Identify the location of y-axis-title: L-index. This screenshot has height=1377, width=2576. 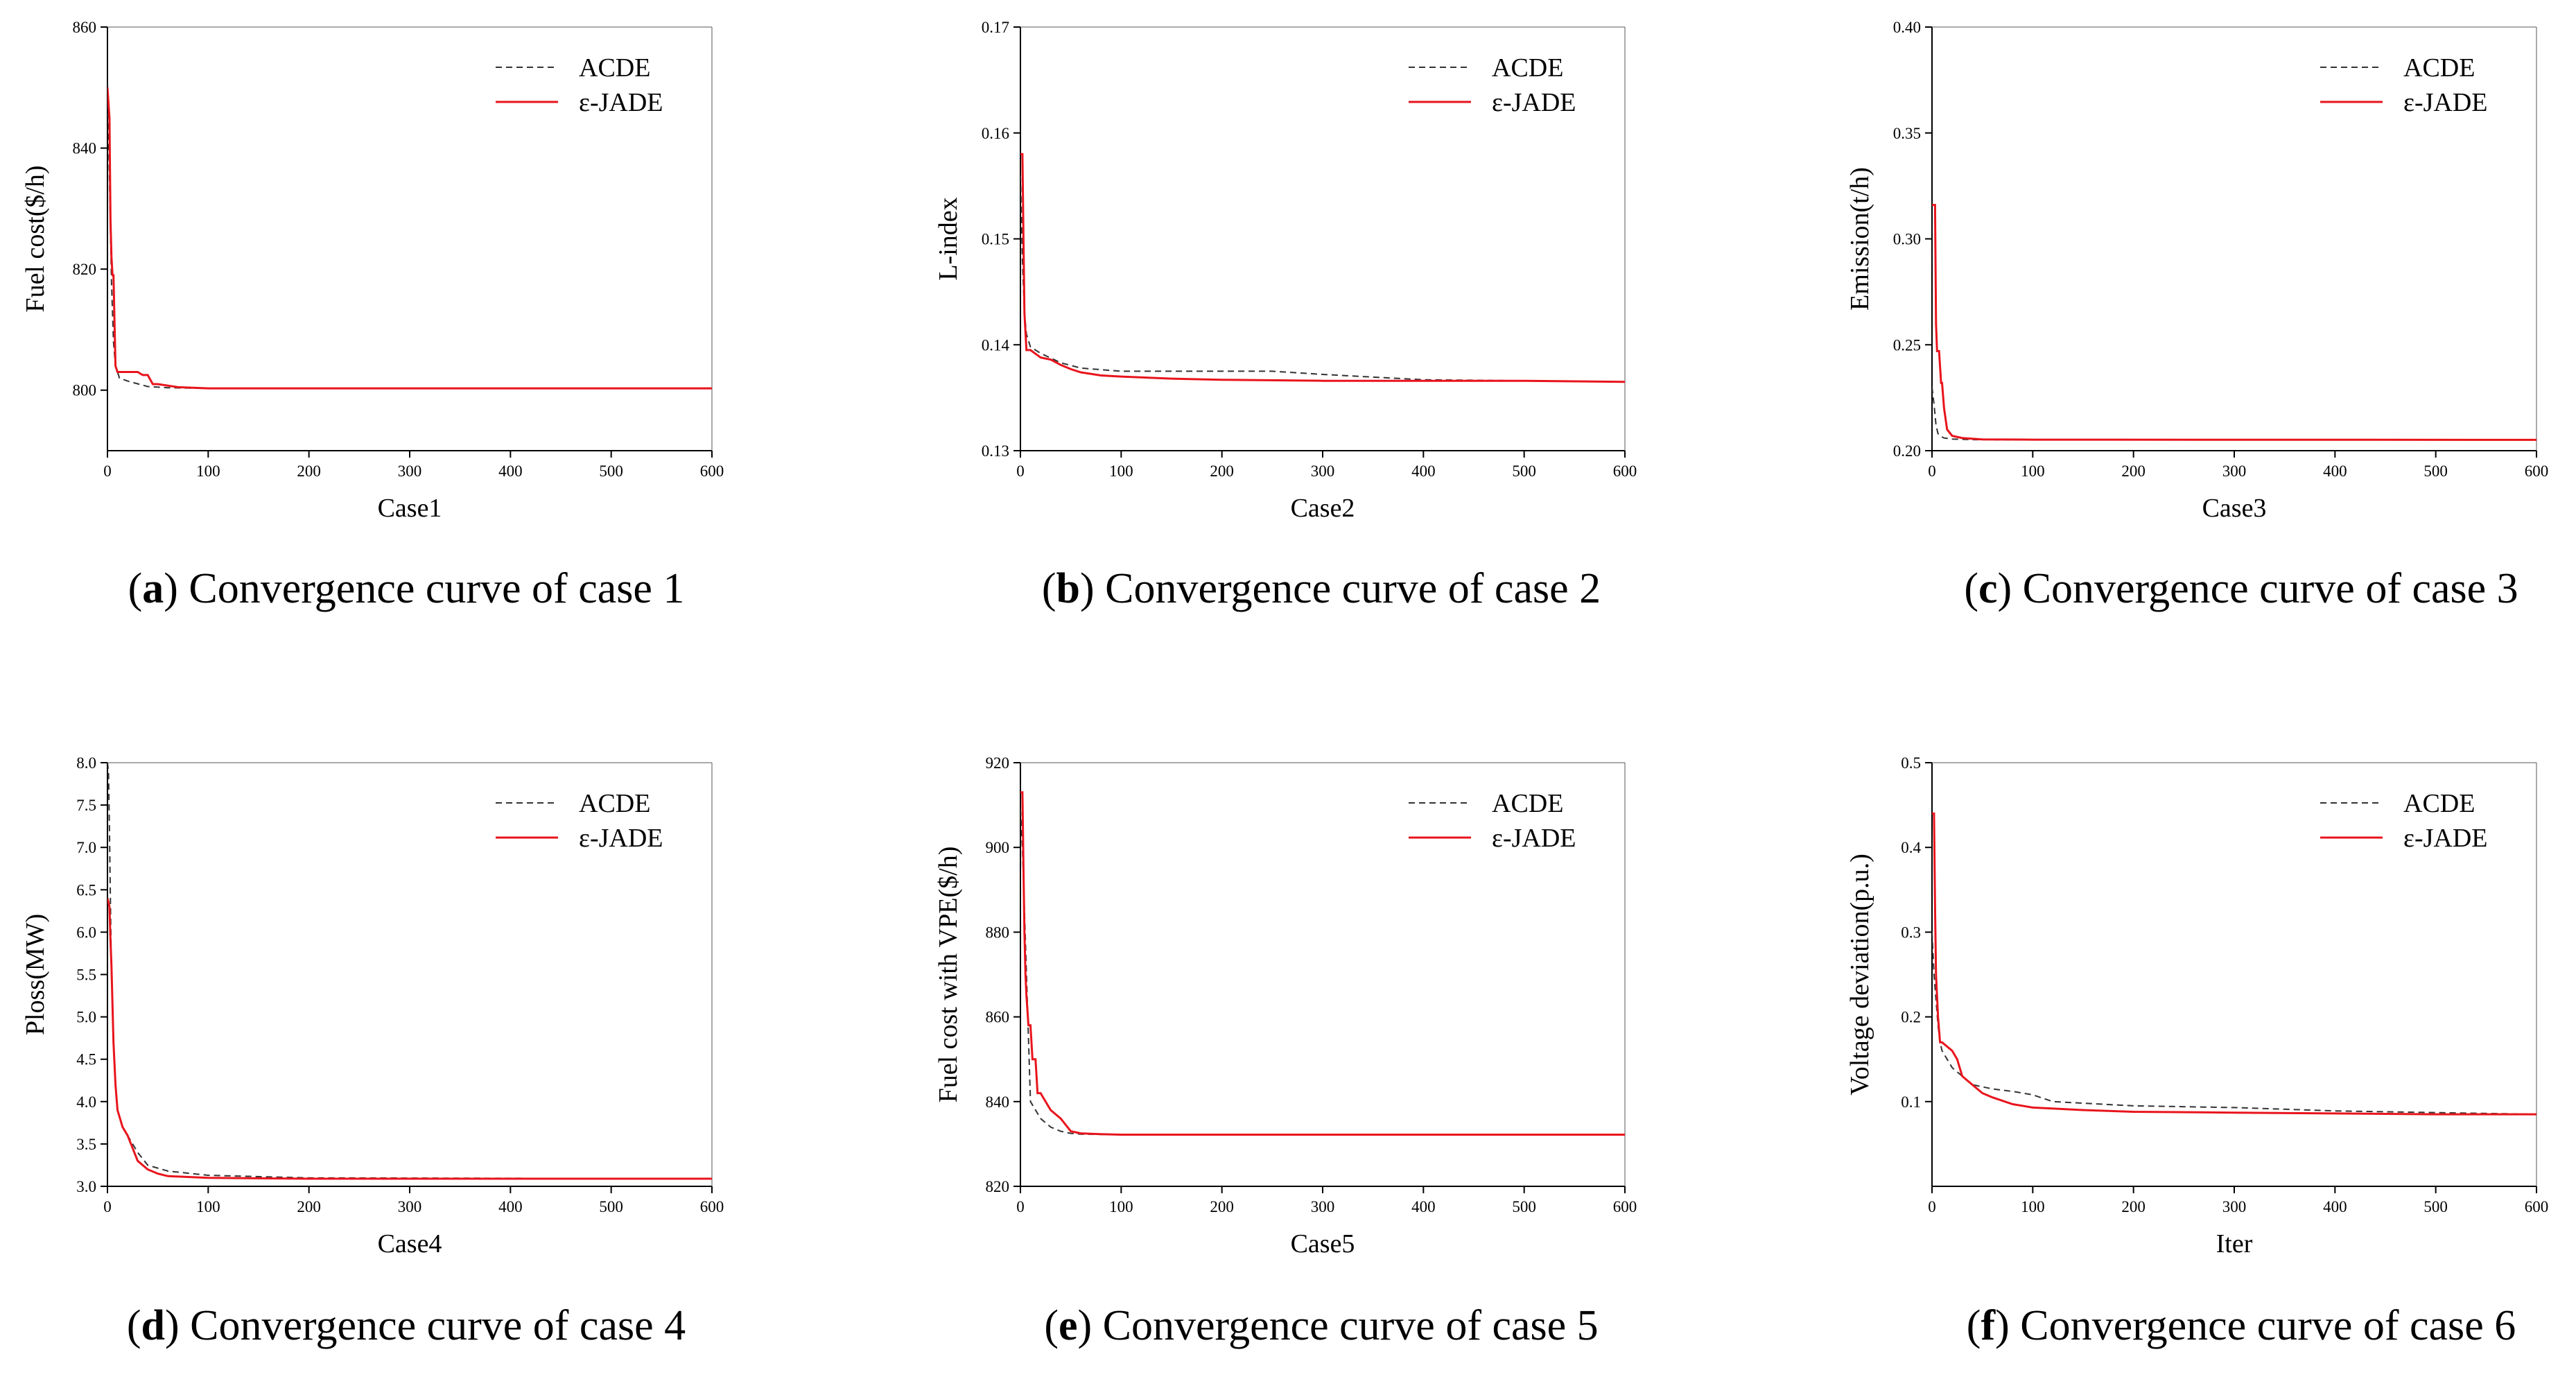
(948, 239).